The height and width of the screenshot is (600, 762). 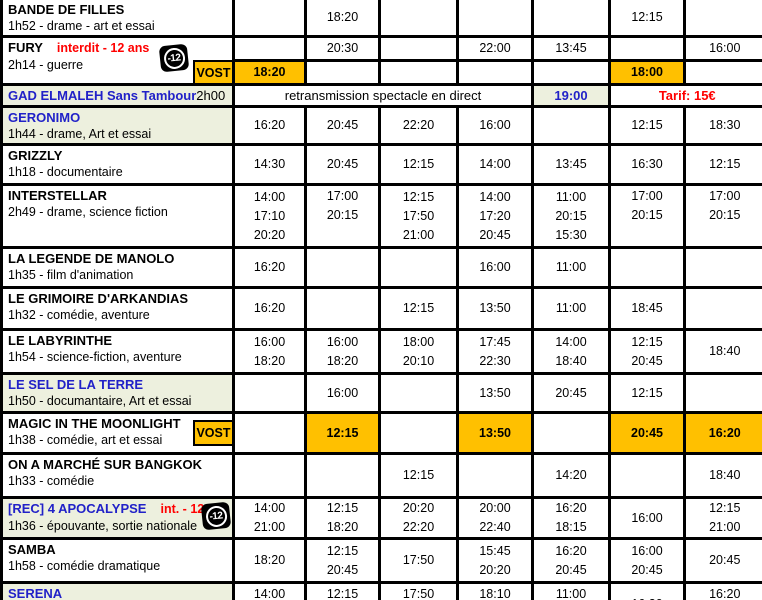 I want to click on showtime-cell: 12:15 20:45, so click(x=342, y=560).